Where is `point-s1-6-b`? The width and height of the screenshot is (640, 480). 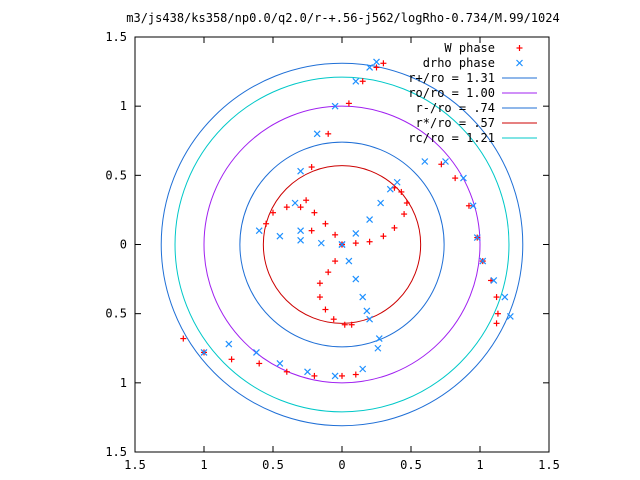 point-s1-6-b is located at coordinates (356, 233).